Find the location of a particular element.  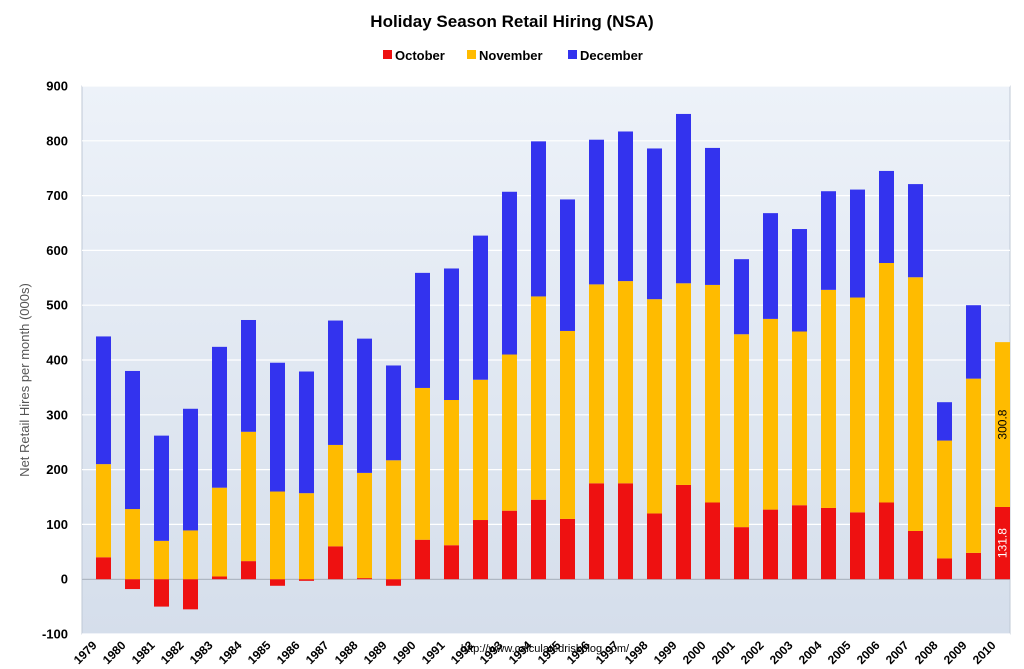

x-tick-label: 2010 is located at coordinates (984, 652).